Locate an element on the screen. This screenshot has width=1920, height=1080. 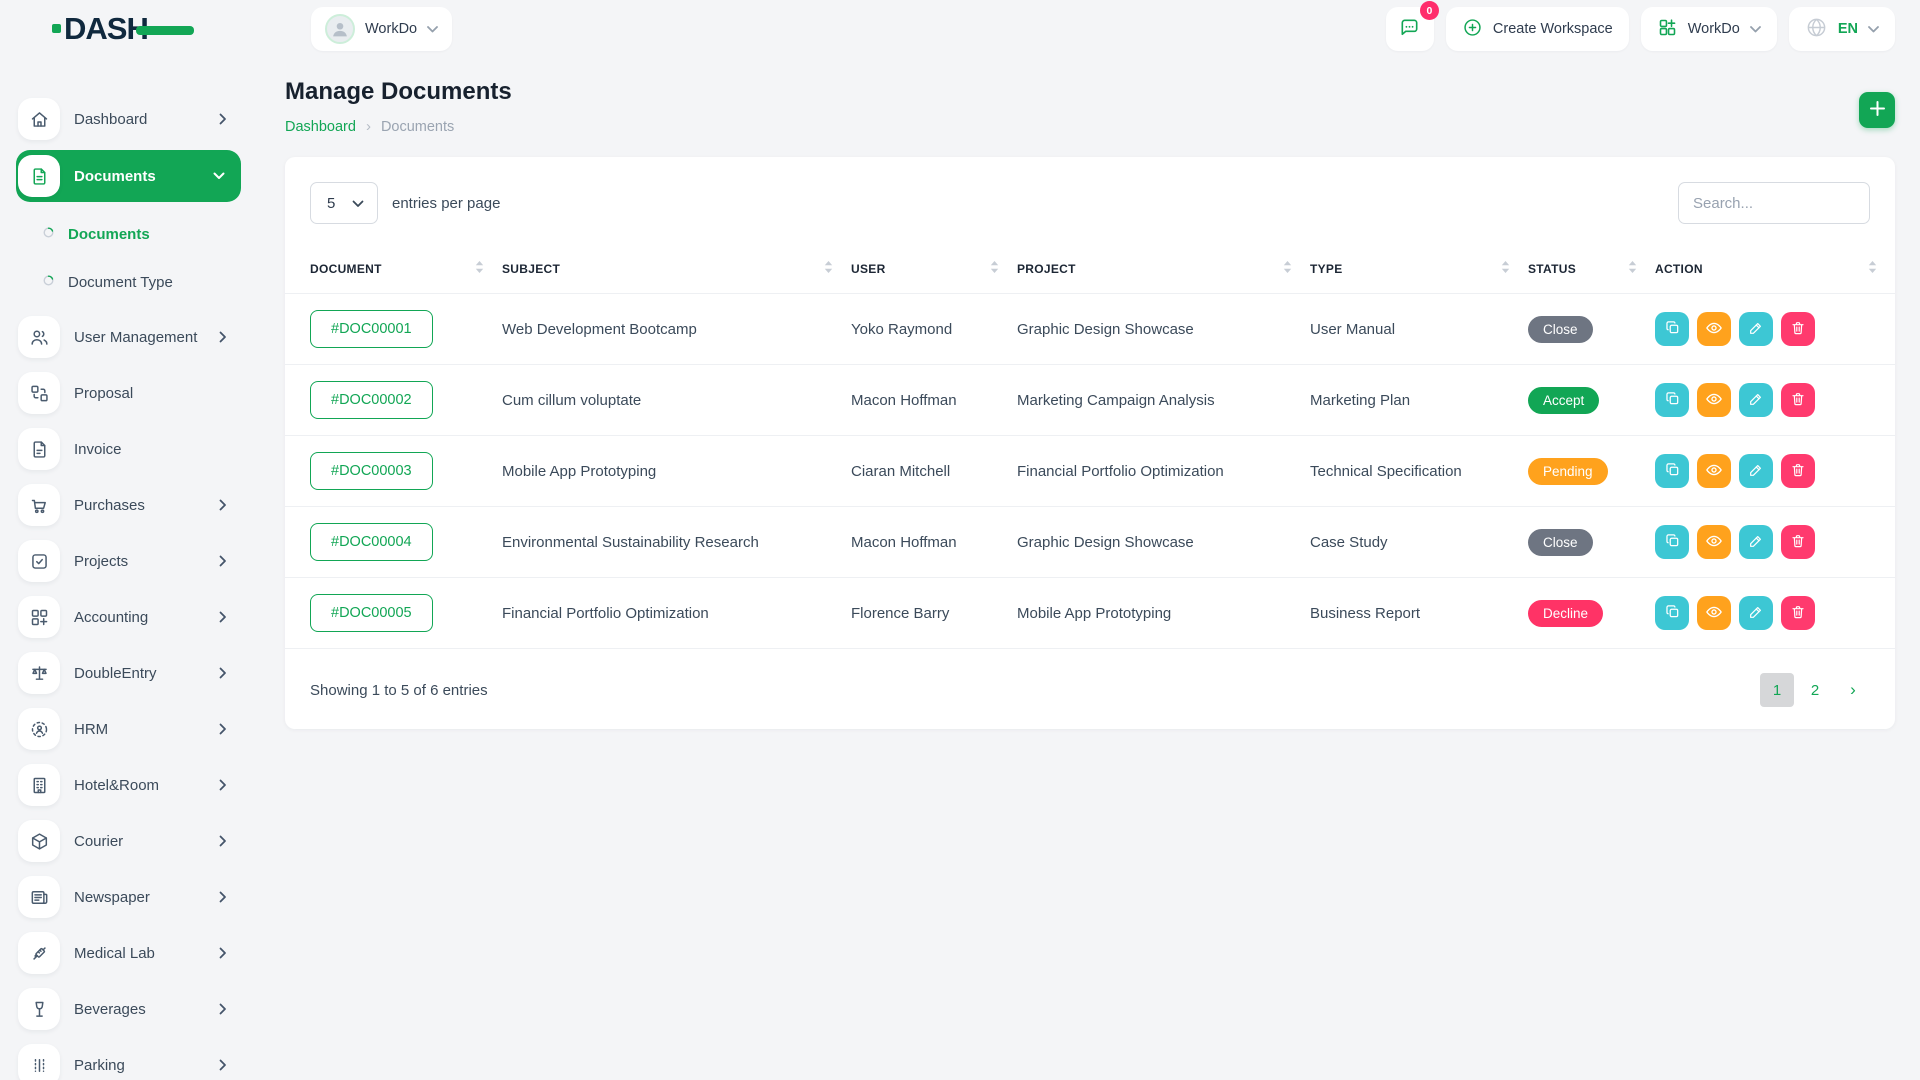
sidebar-item-user-management: User Management is located at coordinates (128, 337).